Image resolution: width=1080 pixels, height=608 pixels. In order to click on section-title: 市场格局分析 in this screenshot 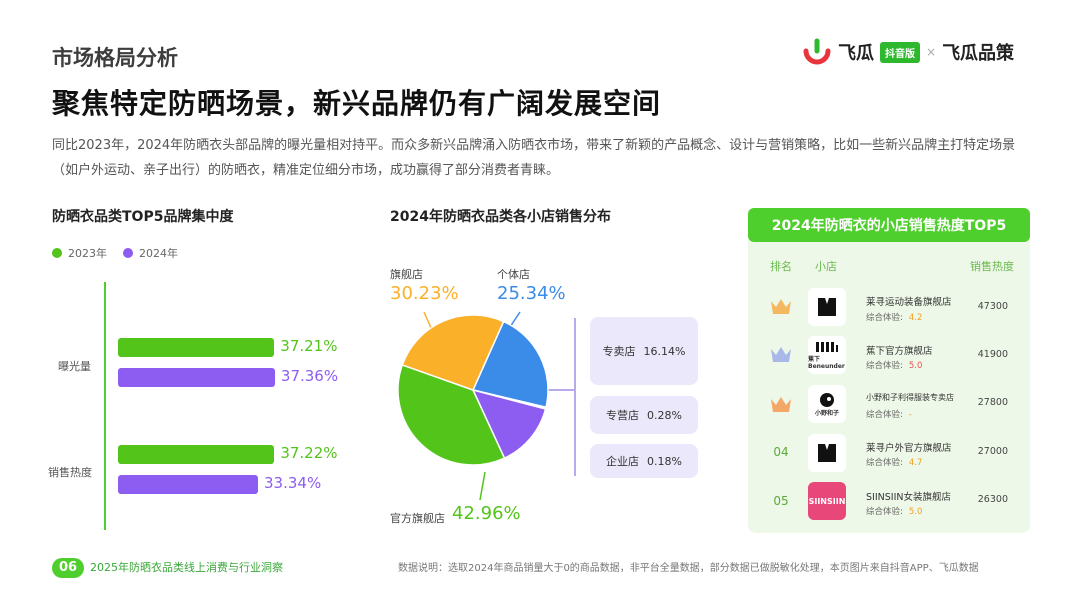, I will do `click(115, 58)`.